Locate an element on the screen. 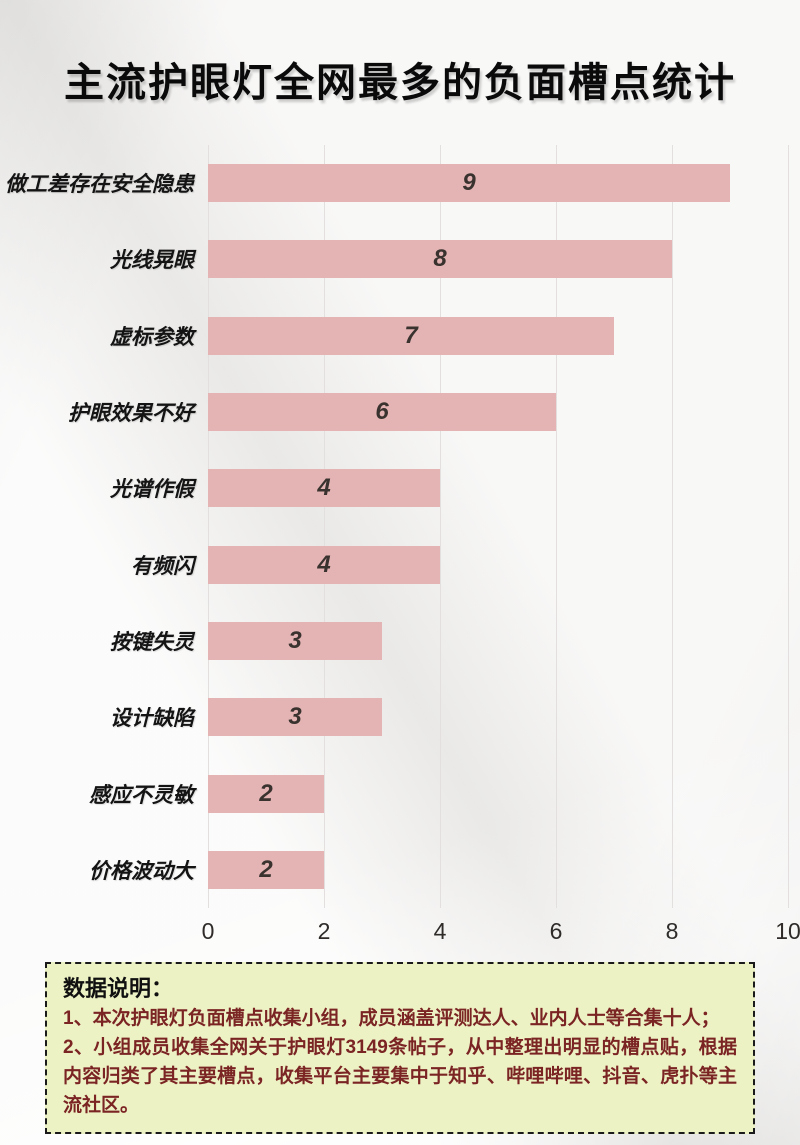 The width and height of the screenshot is (800, 1145). bar-value-label: 9 is located at coordinates (469, 183).